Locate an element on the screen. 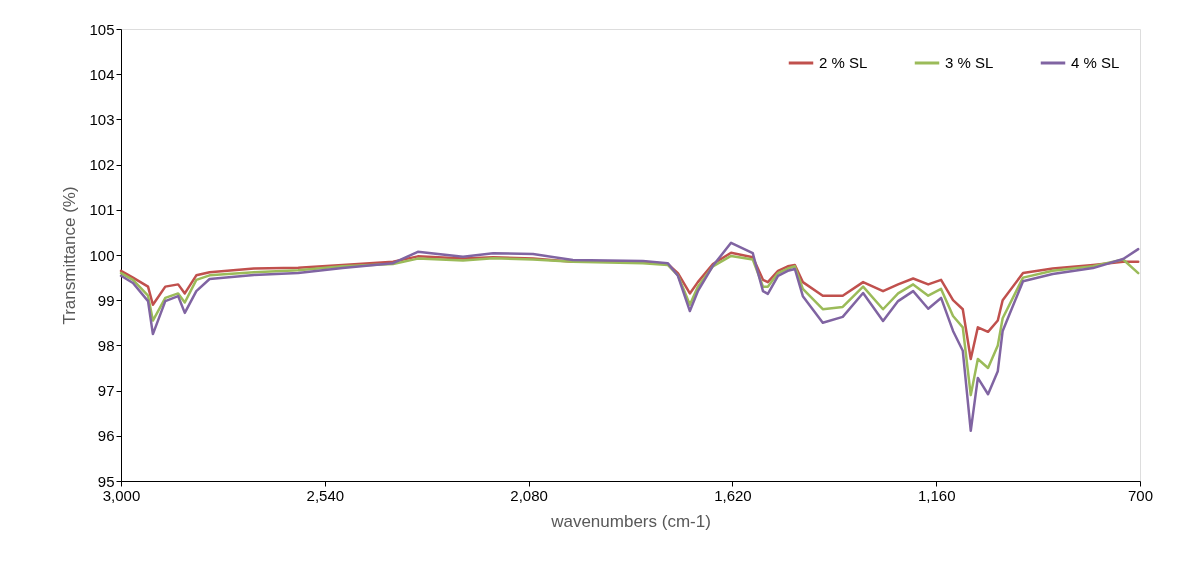 The width and height of the screenshot is (1180, 579). legend-label: 4 % SL is located at coordinates (1095, 62).